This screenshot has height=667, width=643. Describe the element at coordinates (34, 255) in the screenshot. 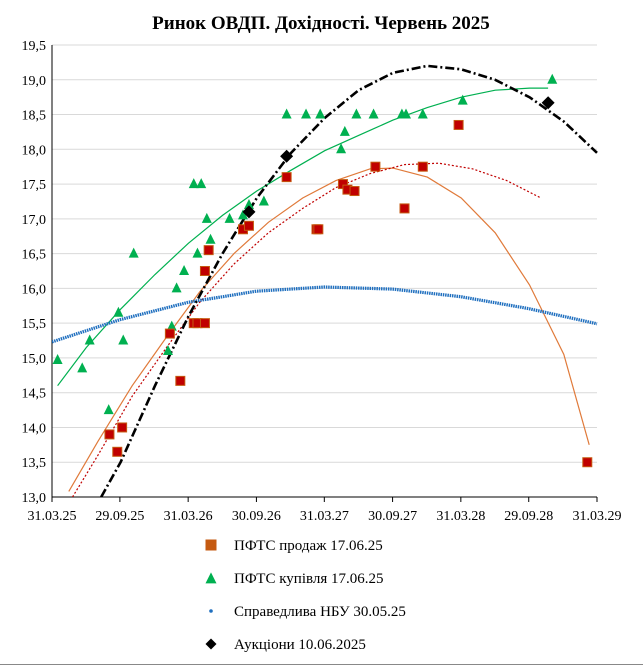

I see `y-tick-label: 16,5` at that location.